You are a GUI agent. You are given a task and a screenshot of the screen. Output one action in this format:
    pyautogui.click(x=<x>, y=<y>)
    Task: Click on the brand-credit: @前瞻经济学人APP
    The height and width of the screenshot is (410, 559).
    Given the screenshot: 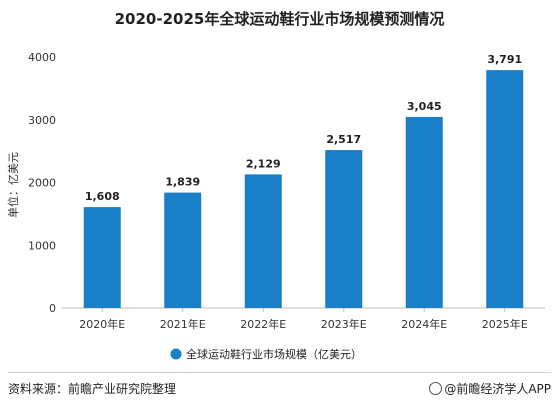 What is the action you would take?
    pyautogui.click(x=490, y=388)
    